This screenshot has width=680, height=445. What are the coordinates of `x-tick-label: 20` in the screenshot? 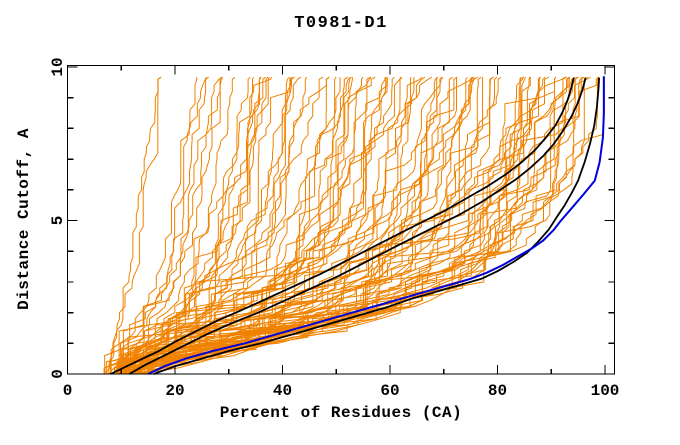 It's located at (174, 391).